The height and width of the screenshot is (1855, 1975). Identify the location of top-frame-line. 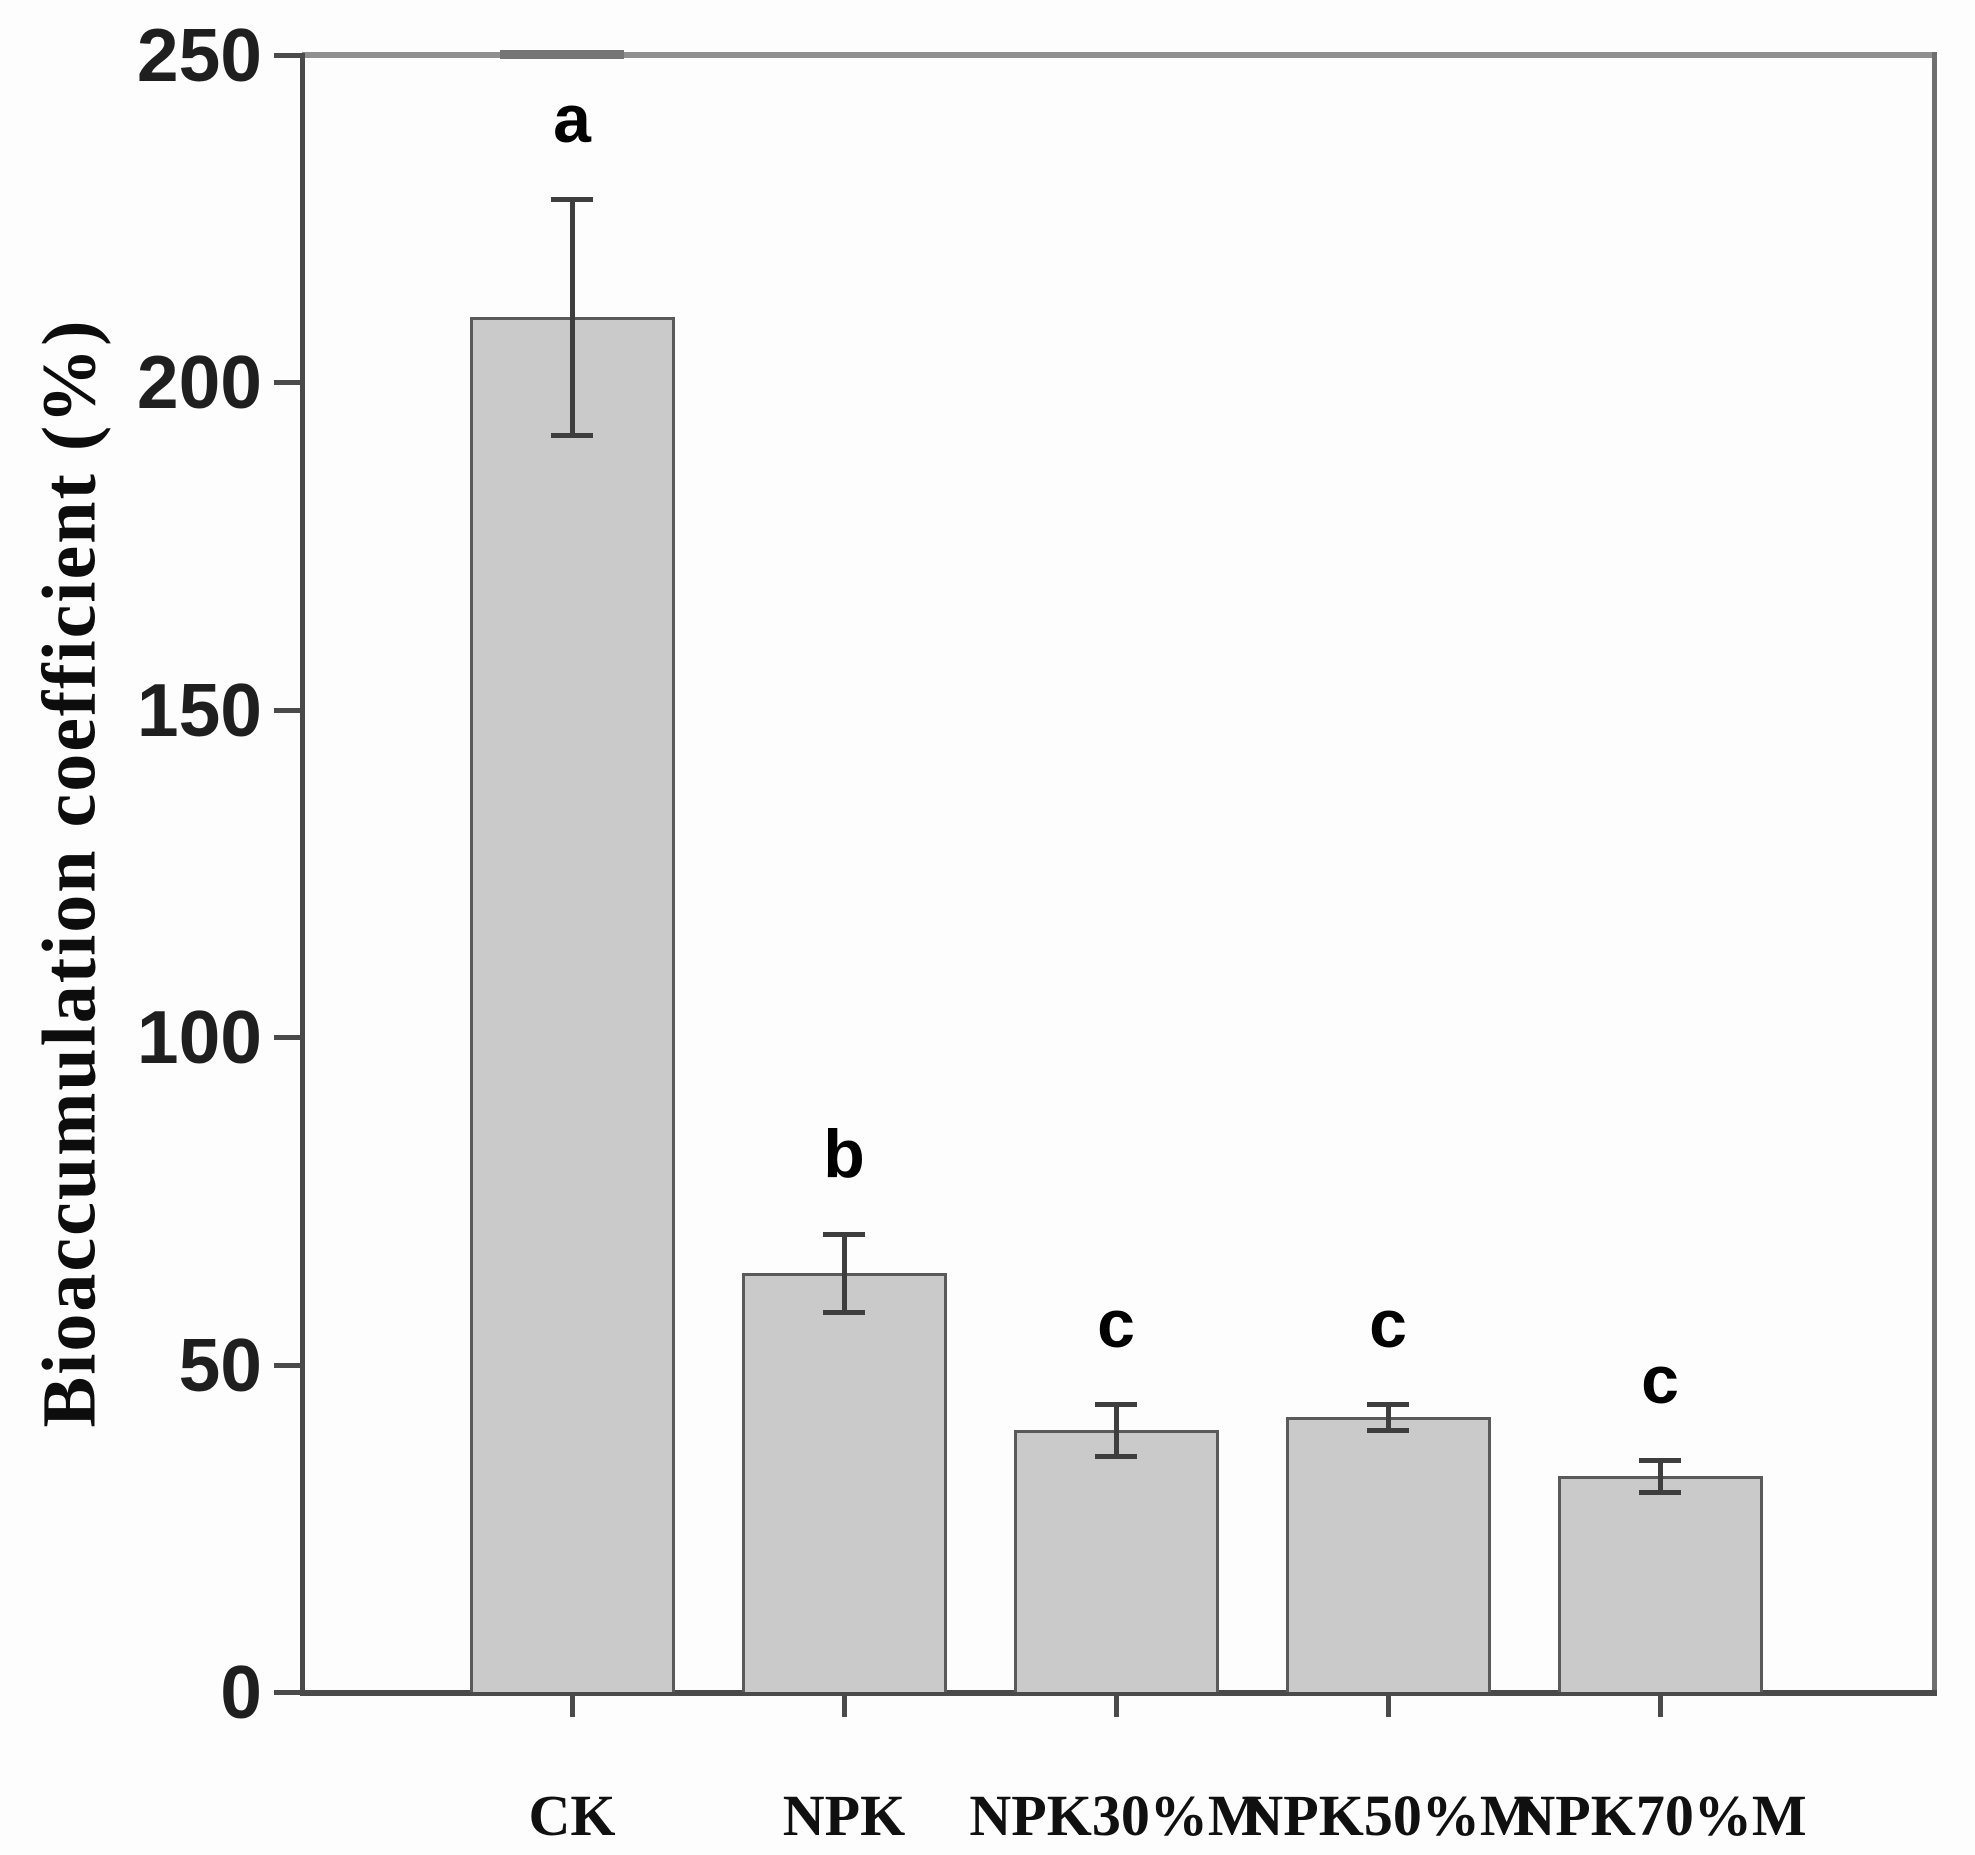
(1119, 55).